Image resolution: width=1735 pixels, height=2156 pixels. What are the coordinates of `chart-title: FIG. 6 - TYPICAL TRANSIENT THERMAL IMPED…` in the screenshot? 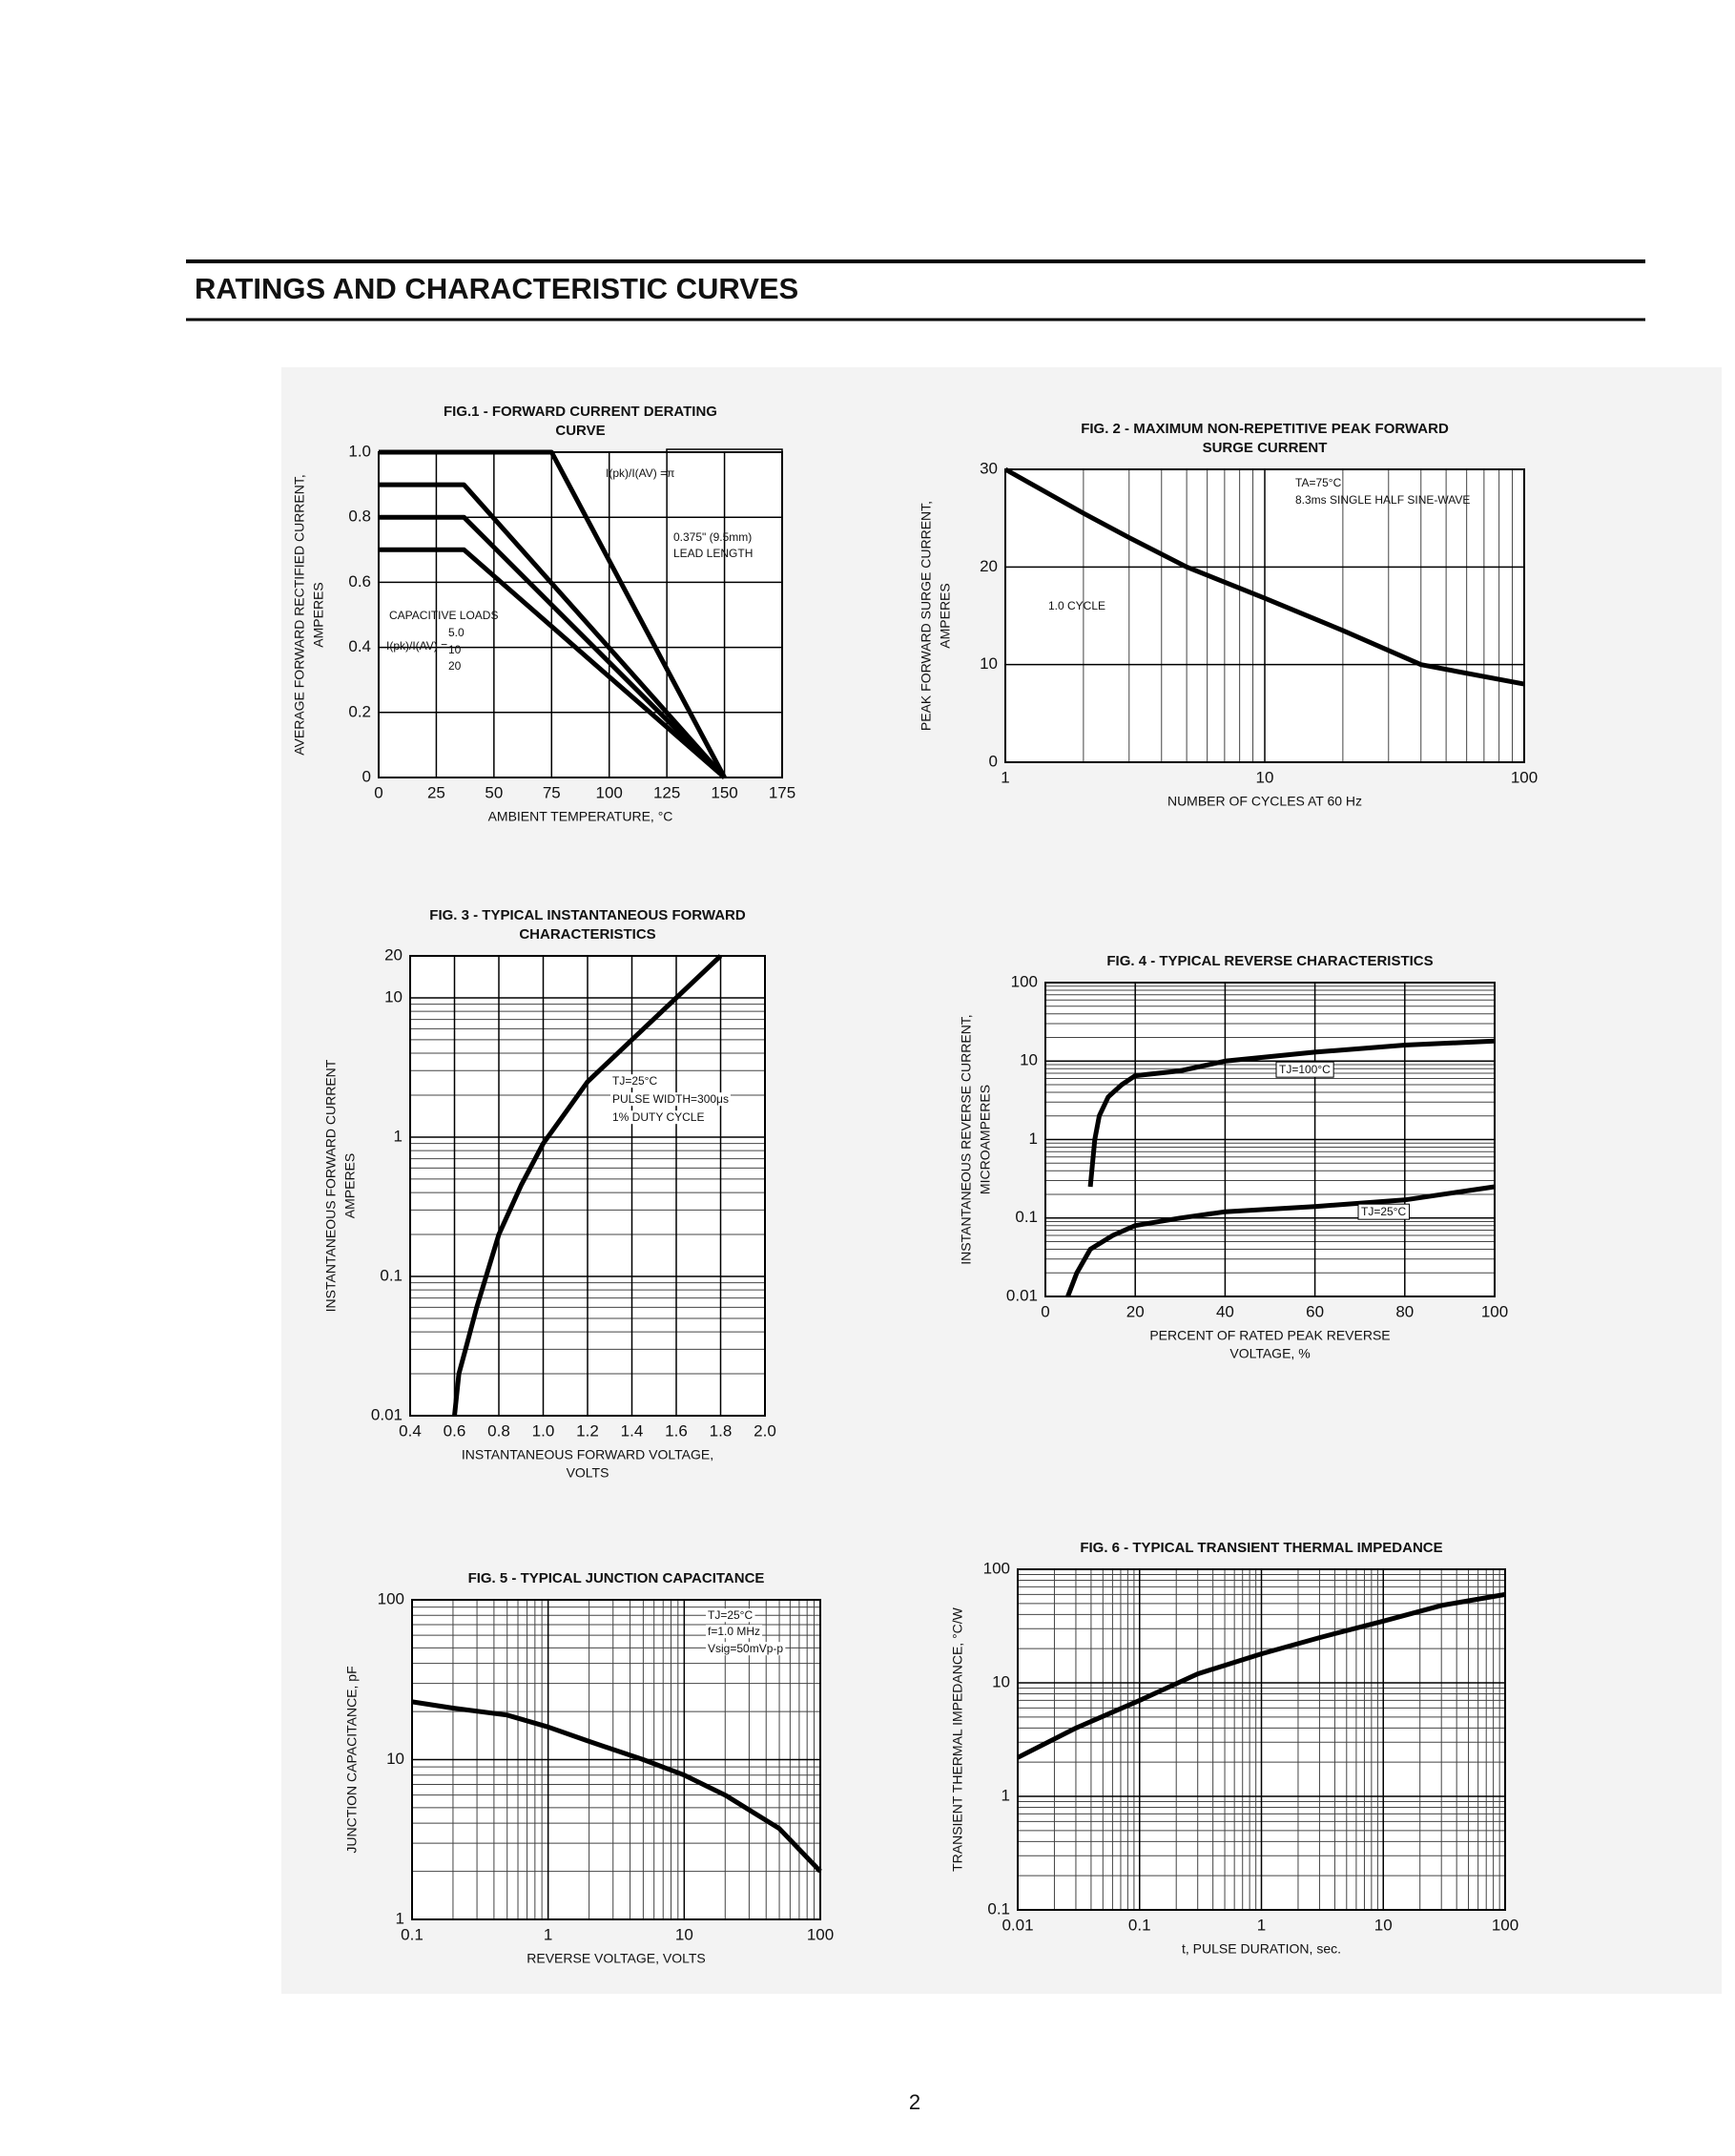 It's located at (1261, 1548).